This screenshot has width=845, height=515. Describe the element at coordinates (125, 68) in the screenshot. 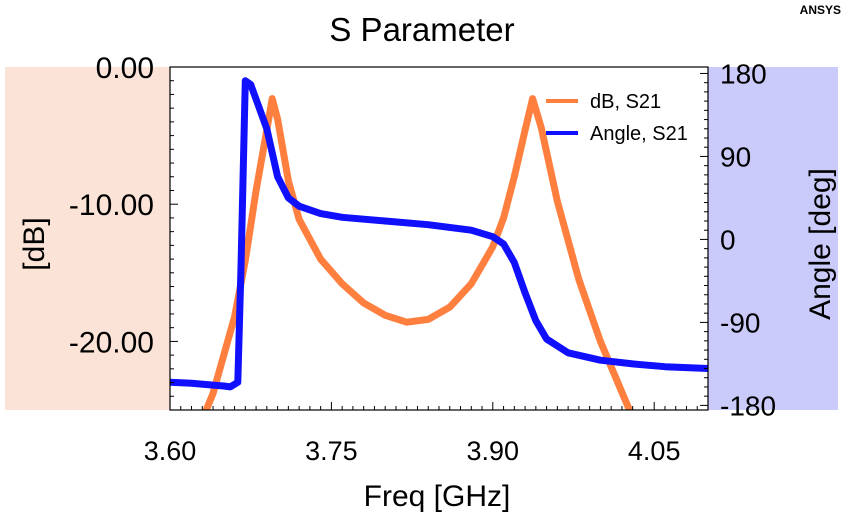

I see `left-tick-label: 0.00` at that location.